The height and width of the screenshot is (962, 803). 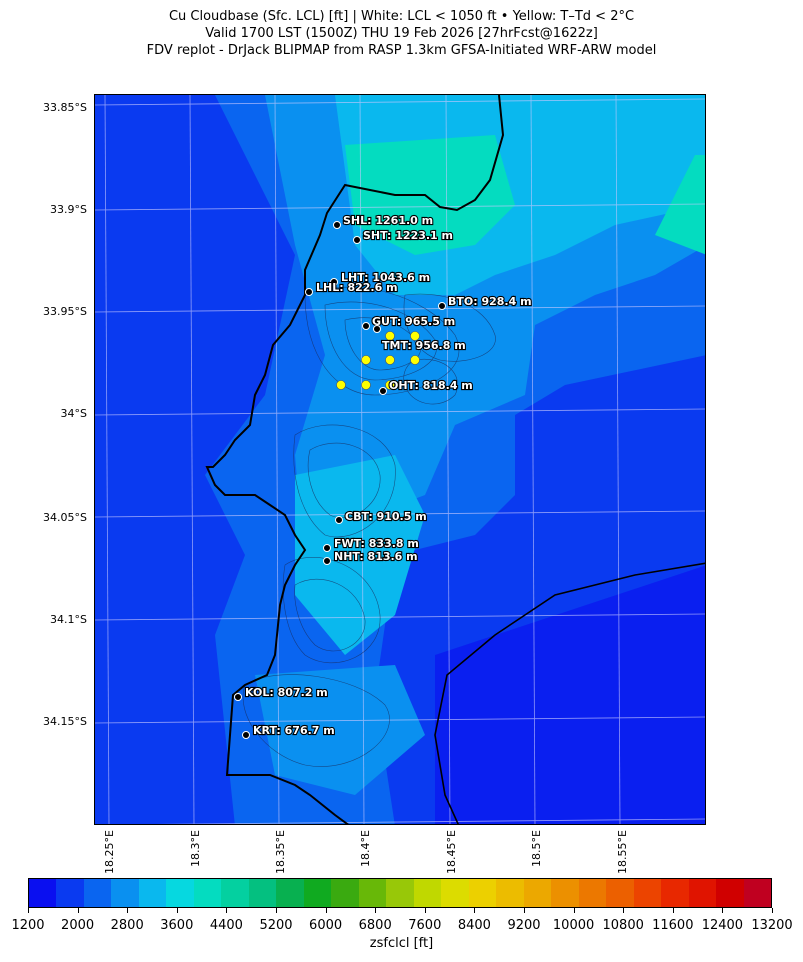 I want to click on highest-field, so click(x=430, y=195).